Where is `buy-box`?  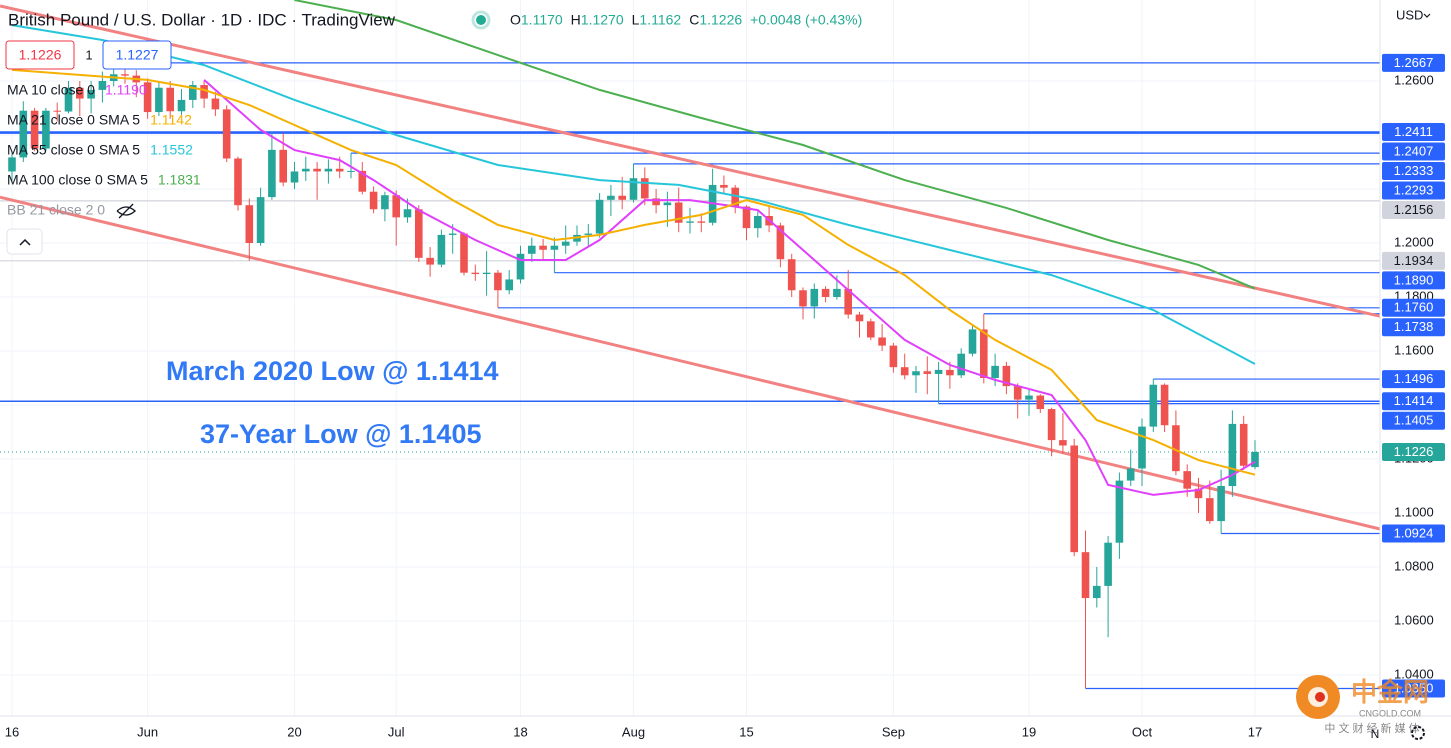 buy-box is located at coordinates (137, 55).